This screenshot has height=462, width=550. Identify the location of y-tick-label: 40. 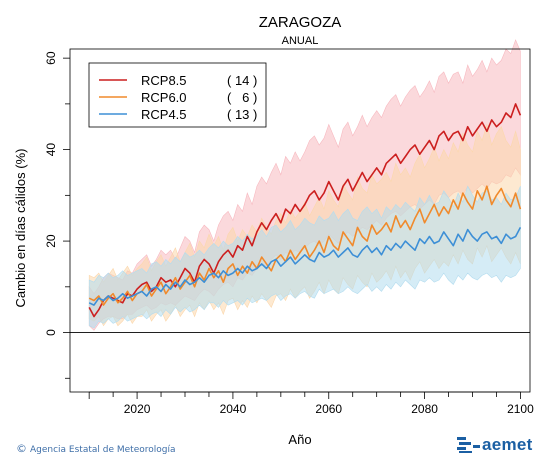
(51, 150).